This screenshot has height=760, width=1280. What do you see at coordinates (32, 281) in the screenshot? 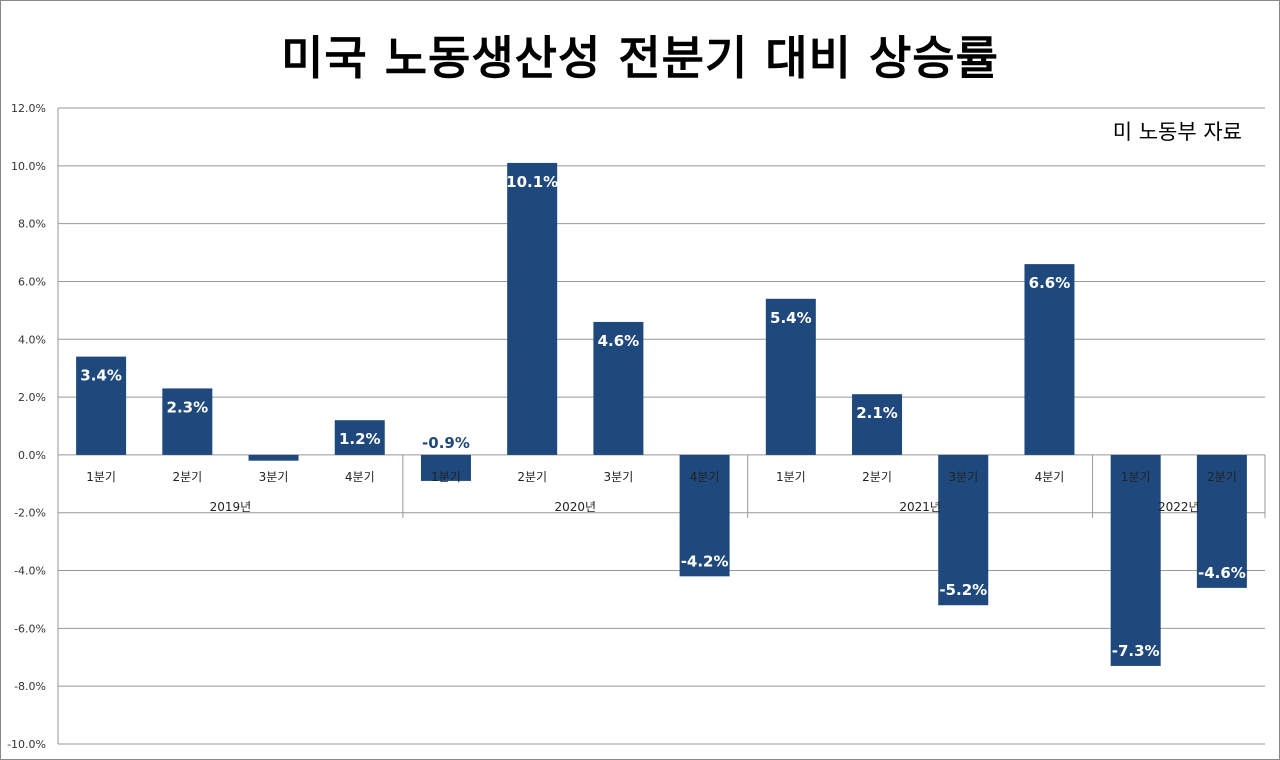
I see `y-tick-label: 6.0%` at bounding box center [32, 281].